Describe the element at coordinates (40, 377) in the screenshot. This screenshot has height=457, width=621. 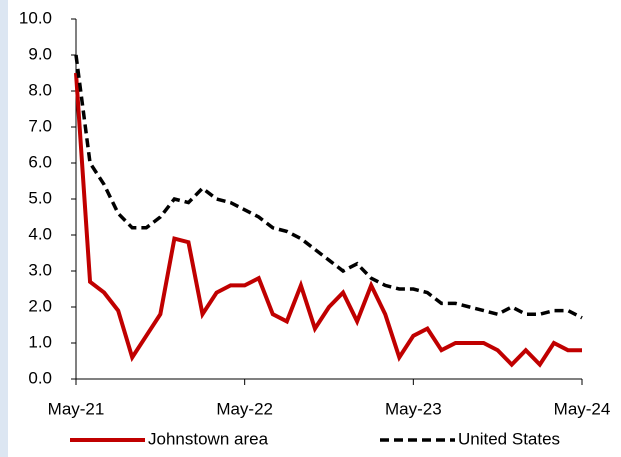
I see `y-tick-label: 0.0` at that location.